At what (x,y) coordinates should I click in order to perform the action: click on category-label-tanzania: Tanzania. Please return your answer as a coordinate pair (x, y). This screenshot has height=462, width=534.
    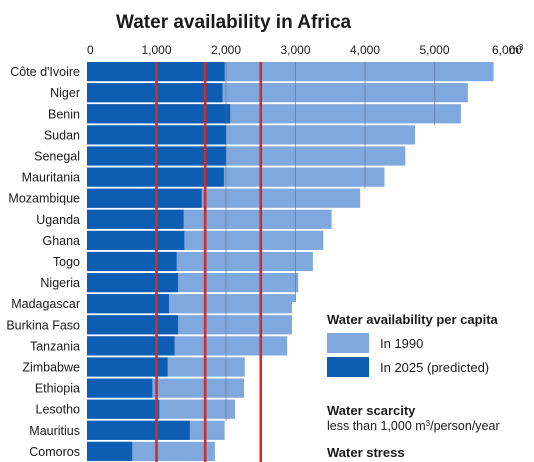
    Looking at the image, I should click on (55, 346).